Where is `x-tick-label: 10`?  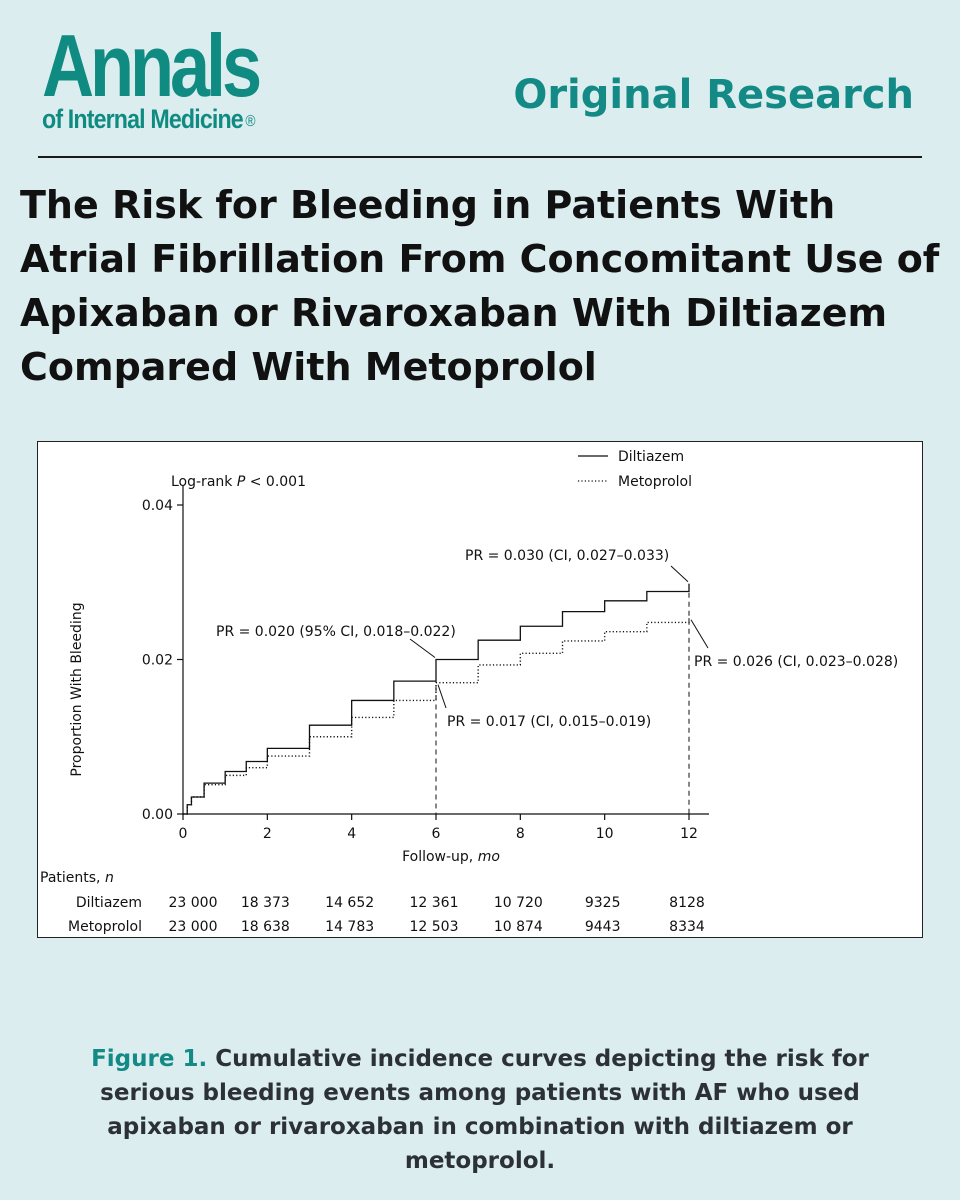
x-tick-label: 10 is located at coordinates (605, 834).